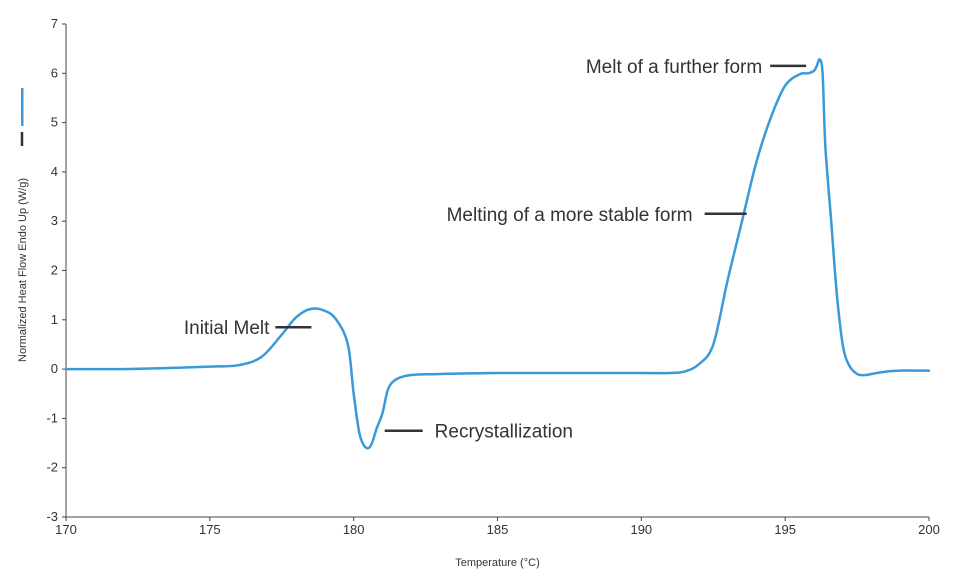 Image resolution: width=966 pixels, height=588 pixels. What do you see at coordinates (23, 270) in the screenshot?
I see `y-axis-title: Normalized Heat Flow Endo Up (W/g)` at bounding box center [23, 270].